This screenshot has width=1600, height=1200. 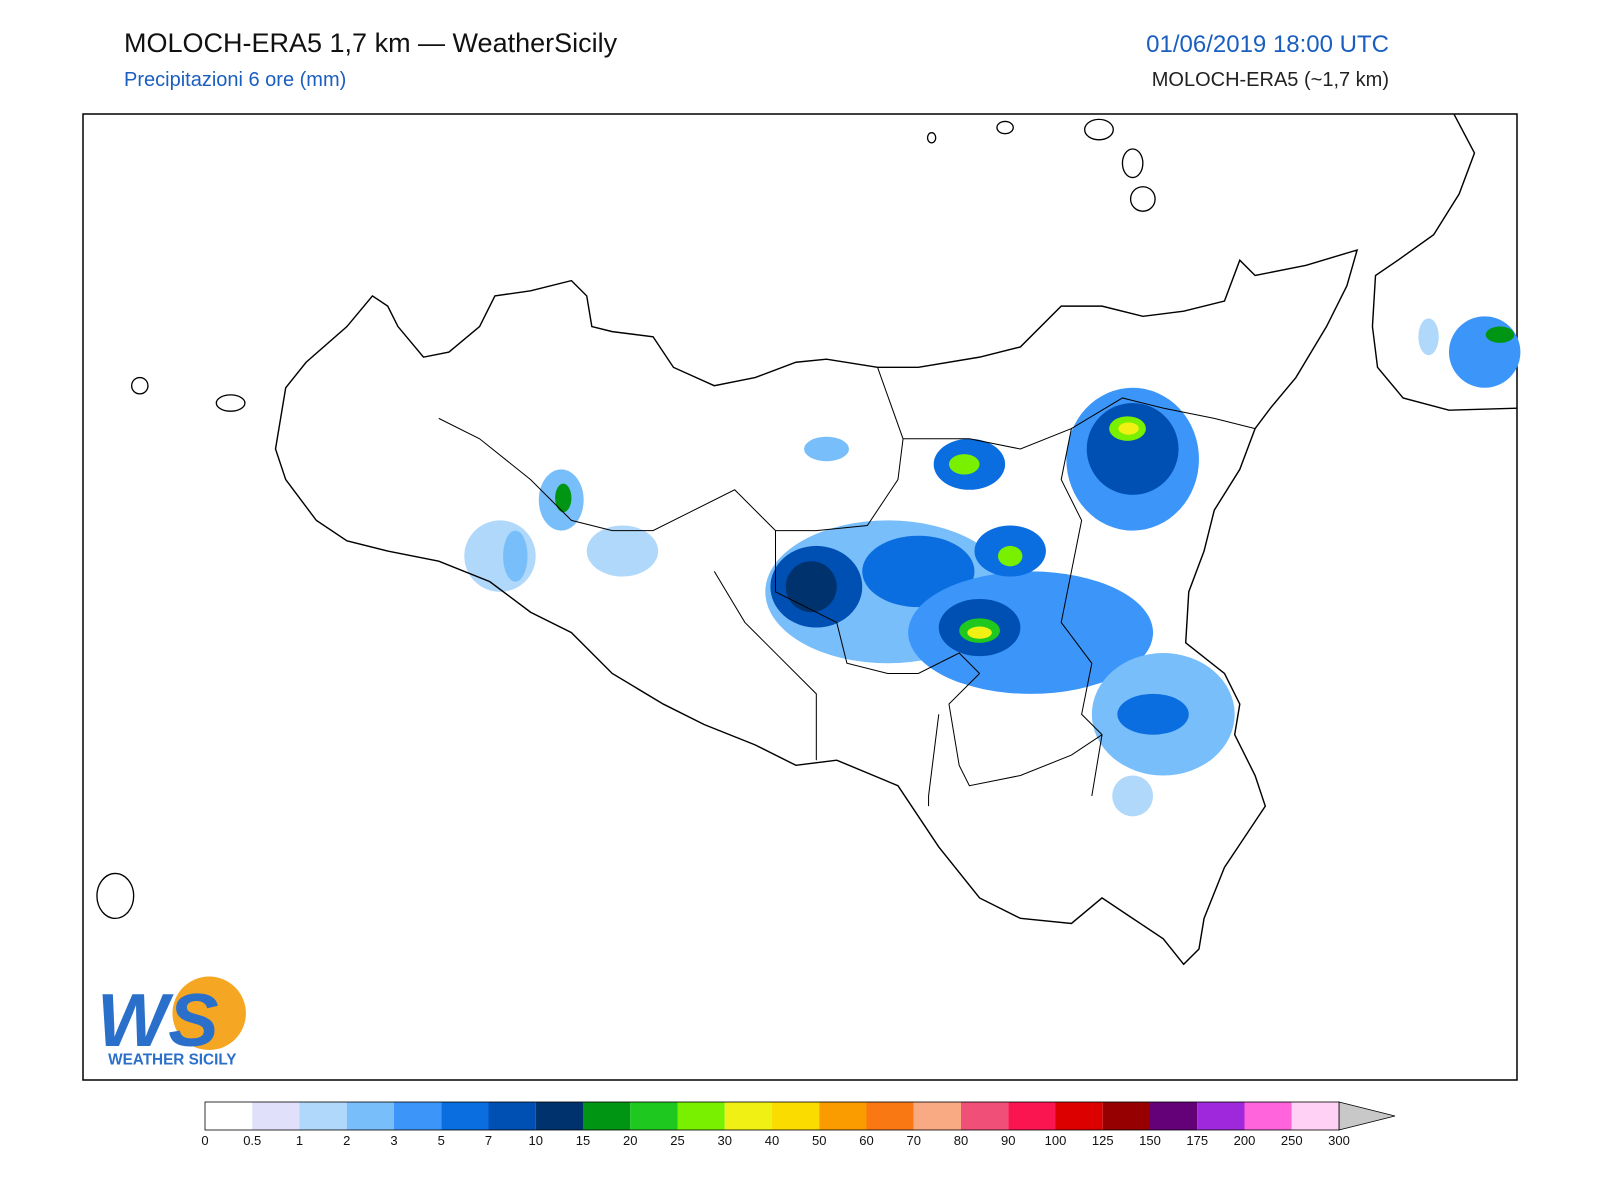 I want to click on colorbar-tick-label: 20, so click(x=630, y=1140).